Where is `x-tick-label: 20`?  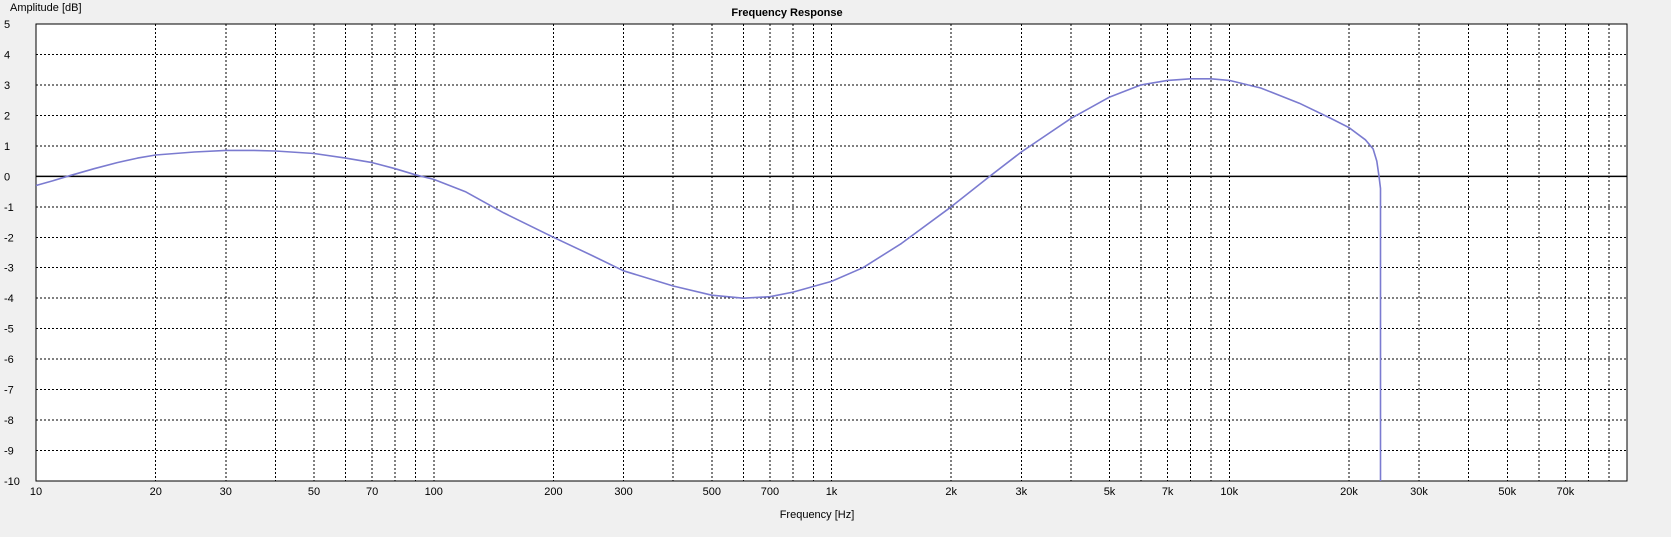
x-tick-label: 20 is located at coordinates (156, 492).